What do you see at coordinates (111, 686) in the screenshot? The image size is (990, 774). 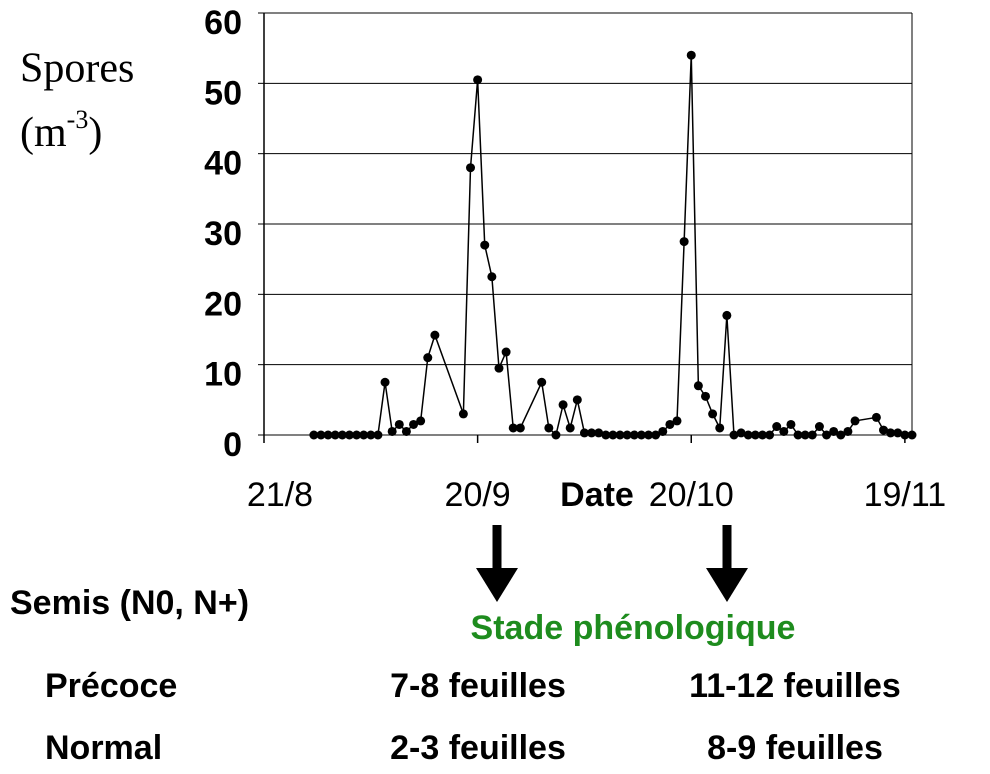 I see `row-label: Précoce` at bounding box center [111, 686].